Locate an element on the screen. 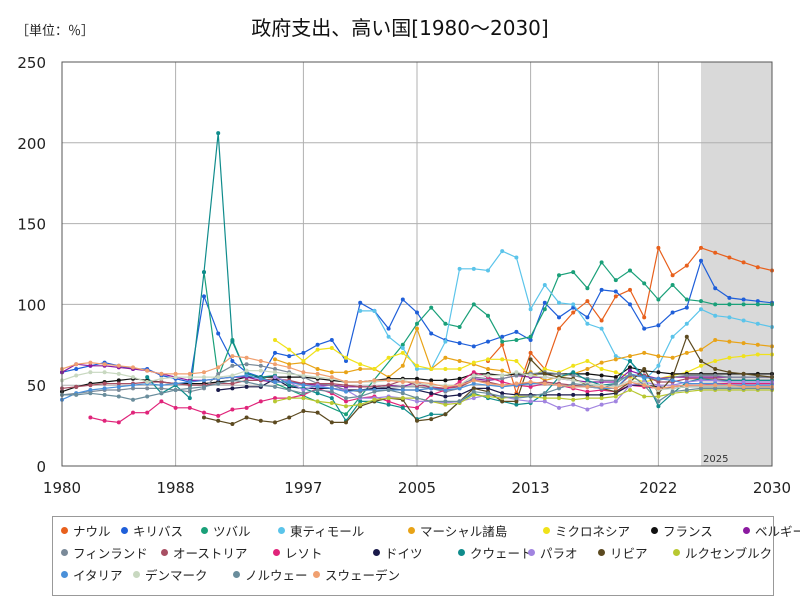 Image resolution: width=800 pixels, height=600 pixels. legend-item: ツバル is located at coordinates (226, 530).